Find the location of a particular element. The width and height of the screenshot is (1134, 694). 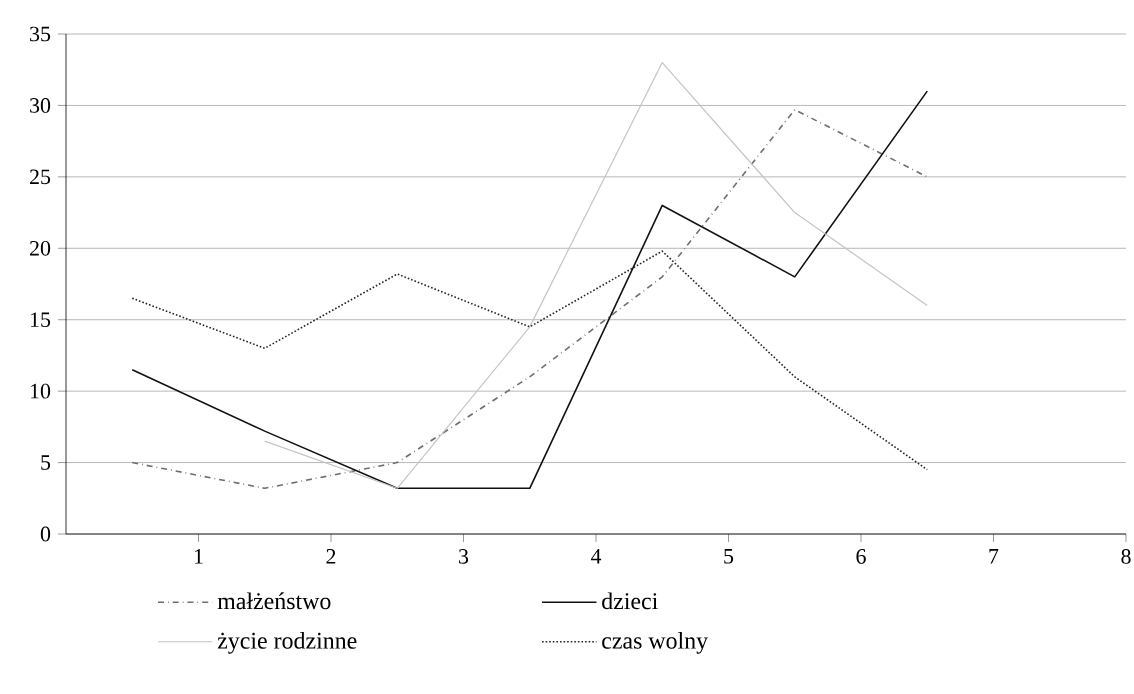

y-tick-label: 10 is located at coordinates (40, 391).